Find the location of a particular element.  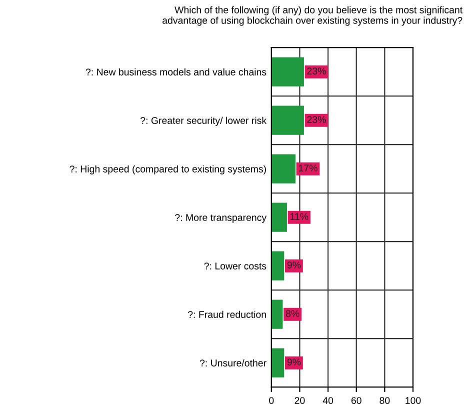

y-tick-label: ?: Fraud reduction is located at coordinates (227, 314).